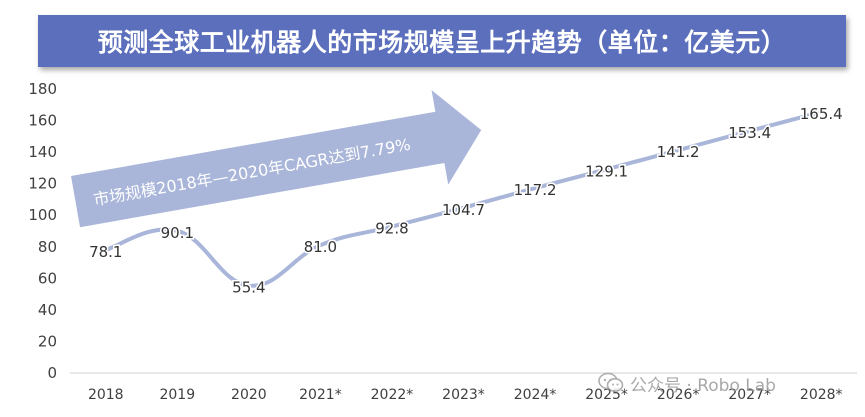  I want to click on data-label: 55.4, so click(248, 288).